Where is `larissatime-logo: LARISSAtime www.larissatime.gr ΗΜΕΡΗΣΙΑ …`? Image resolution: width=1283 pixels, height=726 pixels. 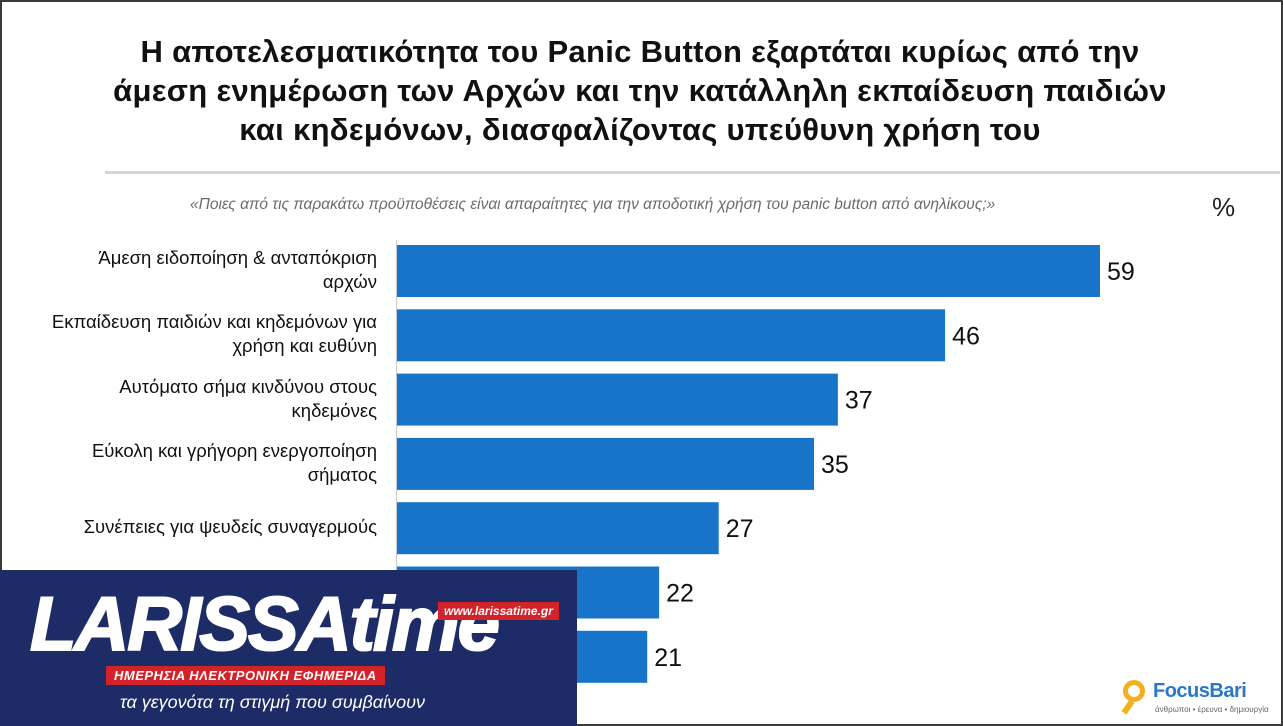
larissatime-logo: LARISSAtime www.larissatime.gr ΗΜΕΡΗΣΙΑ … is located at coordinates (288, 648).